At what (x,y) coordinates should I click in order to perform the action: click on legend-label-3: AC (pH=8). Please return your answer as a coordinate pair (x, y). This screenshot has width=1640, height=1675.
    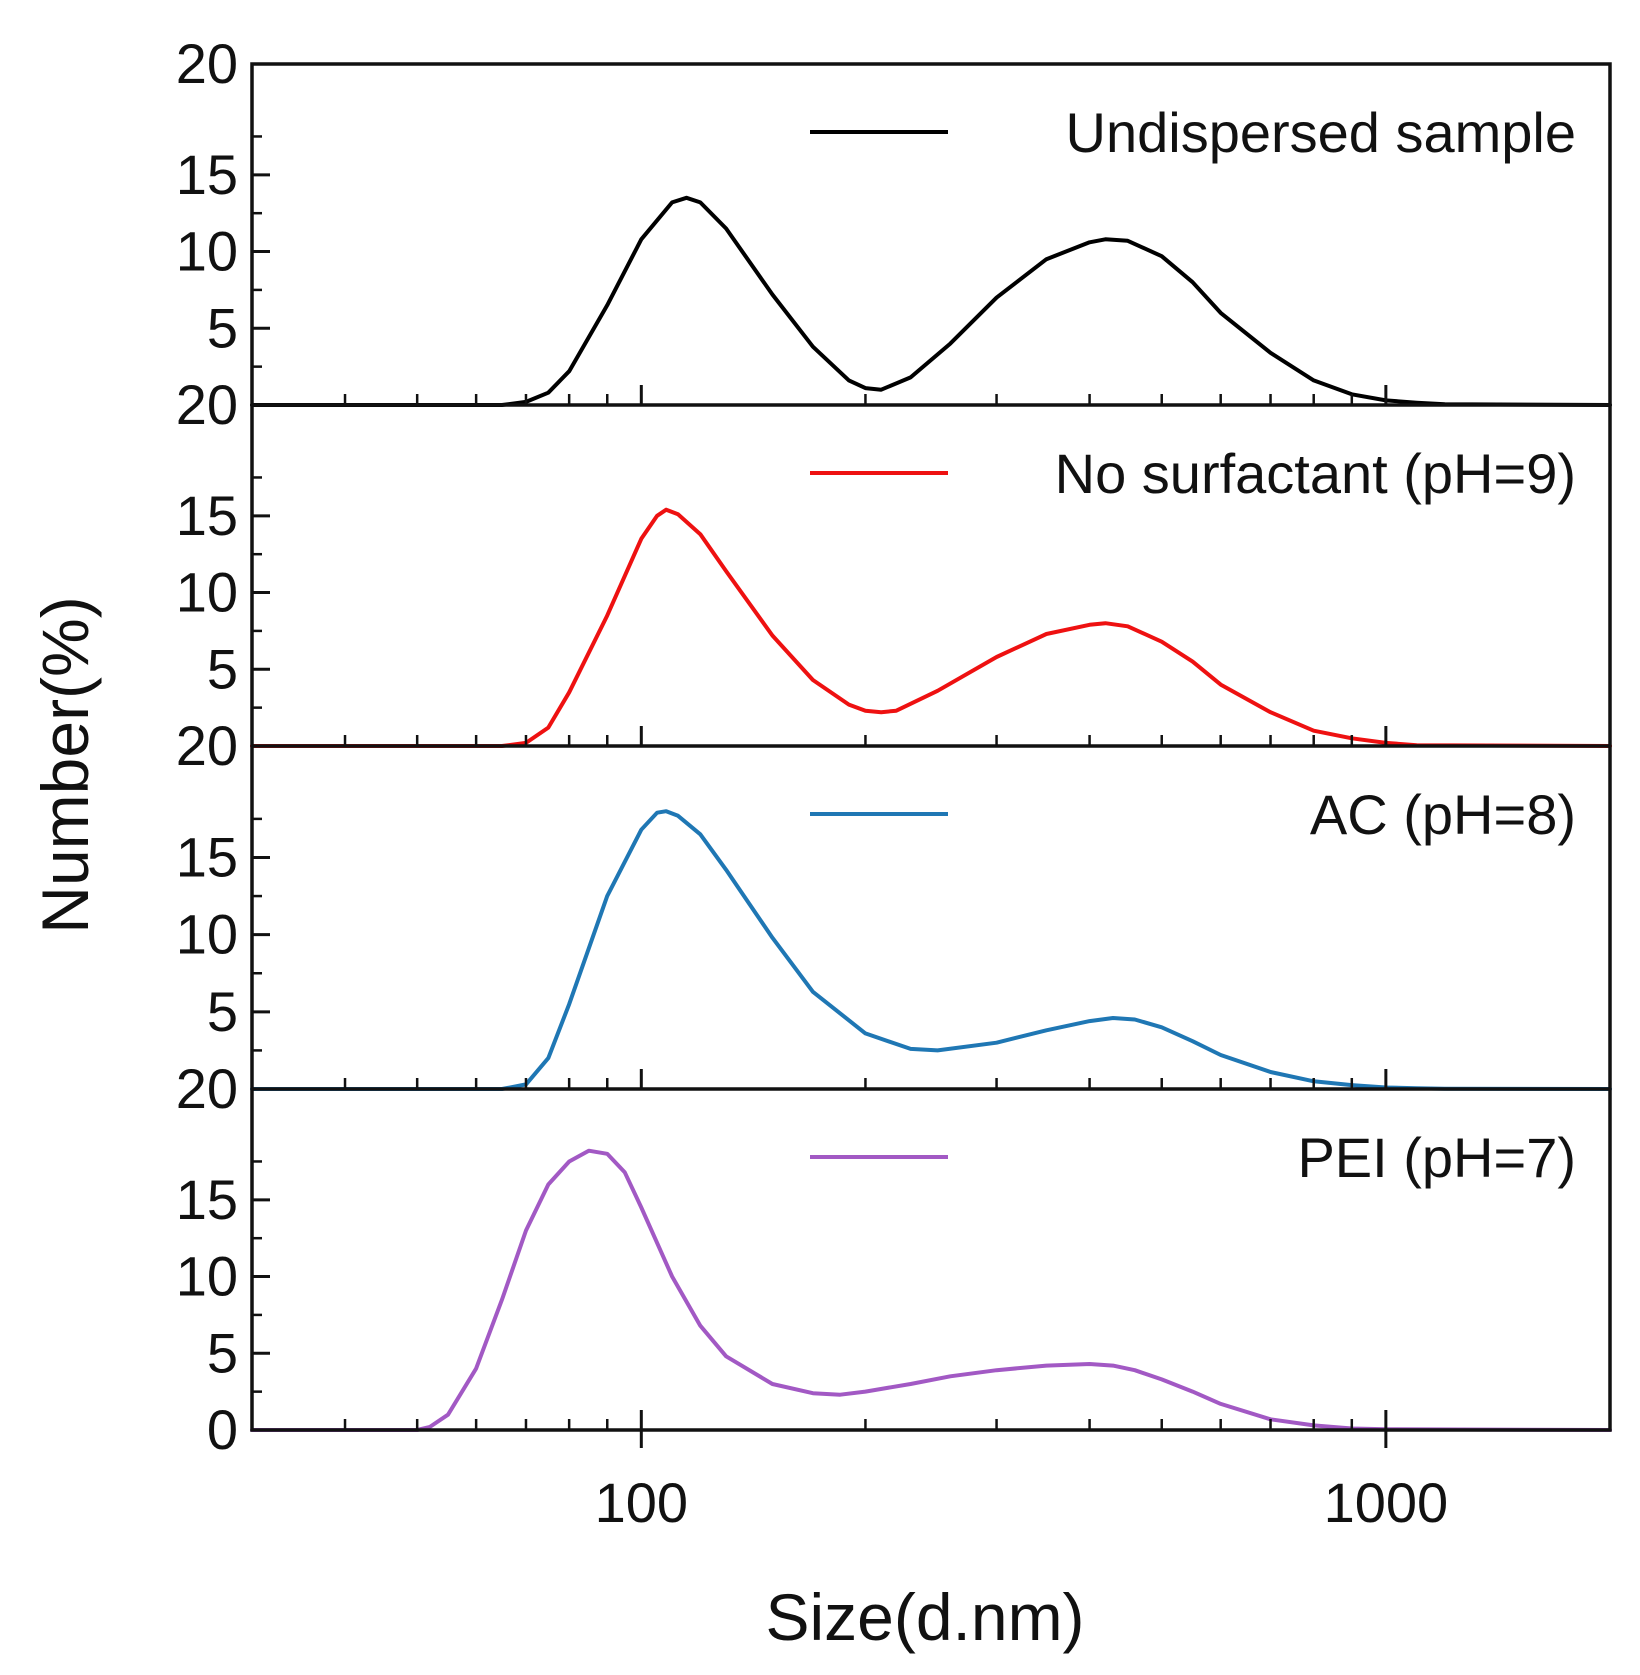
    Looking at the image, I should click on (1443, 814).